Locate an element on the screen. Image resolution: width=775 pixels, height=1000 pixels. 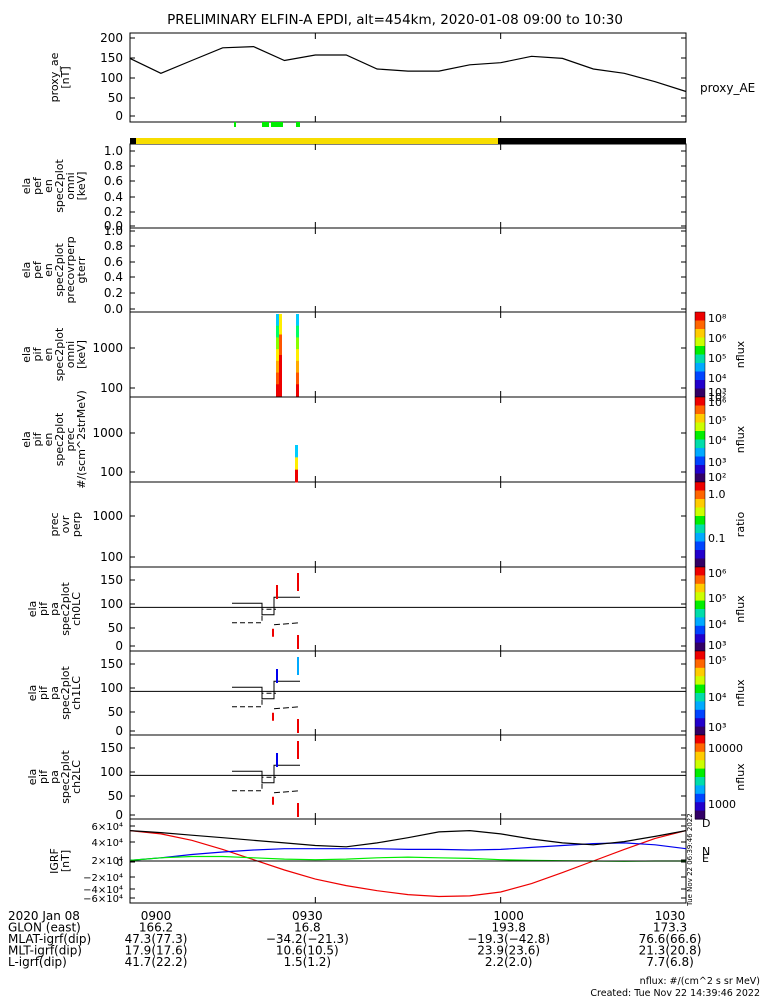
vertical-stamp: Tue Nov 22 06:39:46 2022 is located at coordinates (690, 860).